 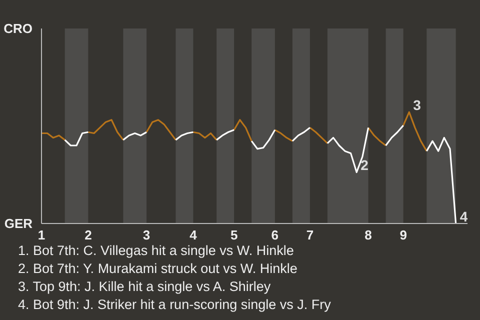 What do you see at coordinates (464, 216) in the screenshot?
I see `annotation: 4` at bounding box center [464, 216].